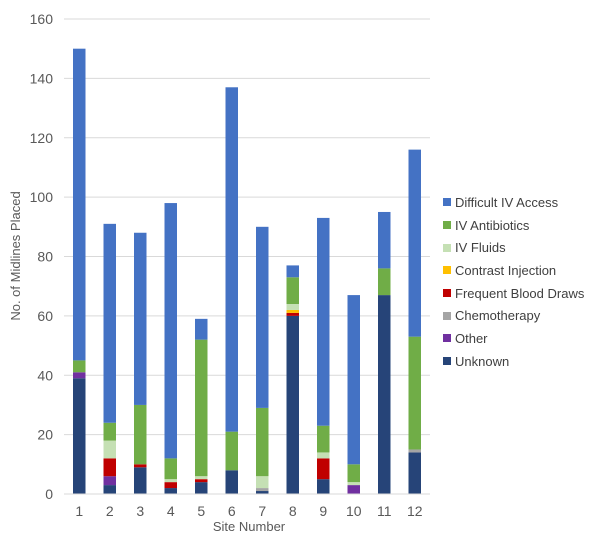 This screenshot has width=595, height=535. I want to click on x-axis-ticks: 1 2 3 4 5 6 7 8 9 10 11 12, so click(248, 511).